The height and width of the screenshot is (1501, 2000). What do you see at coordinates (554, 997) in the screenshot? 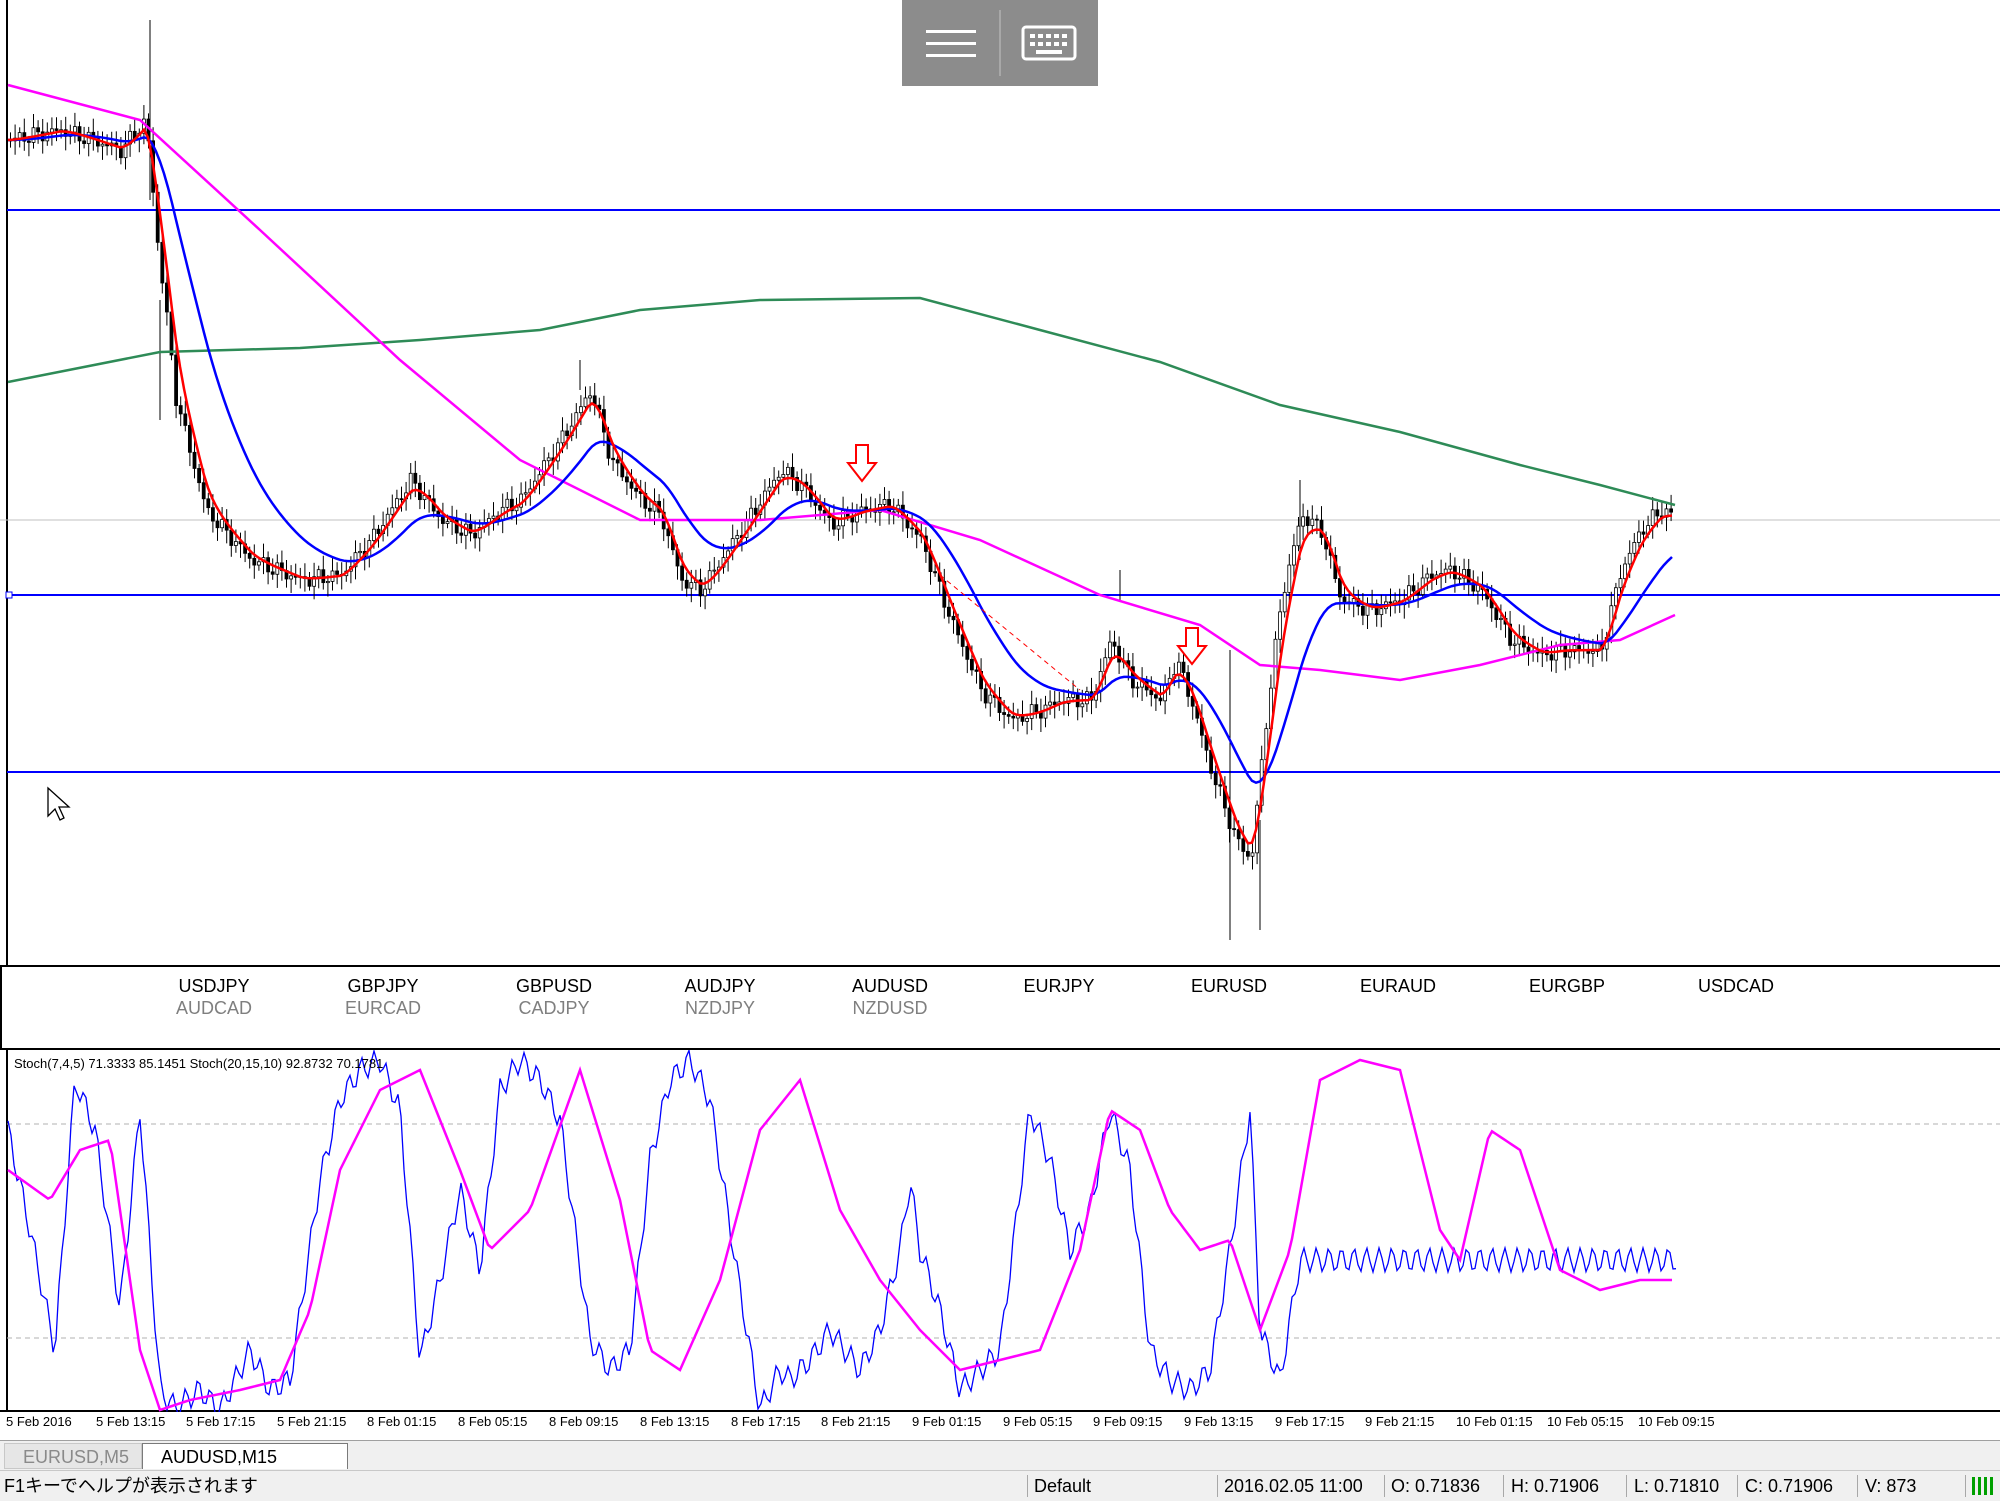
I see `symbol-item: GBPUSD CADJPY` at bounding box center [554, 997].